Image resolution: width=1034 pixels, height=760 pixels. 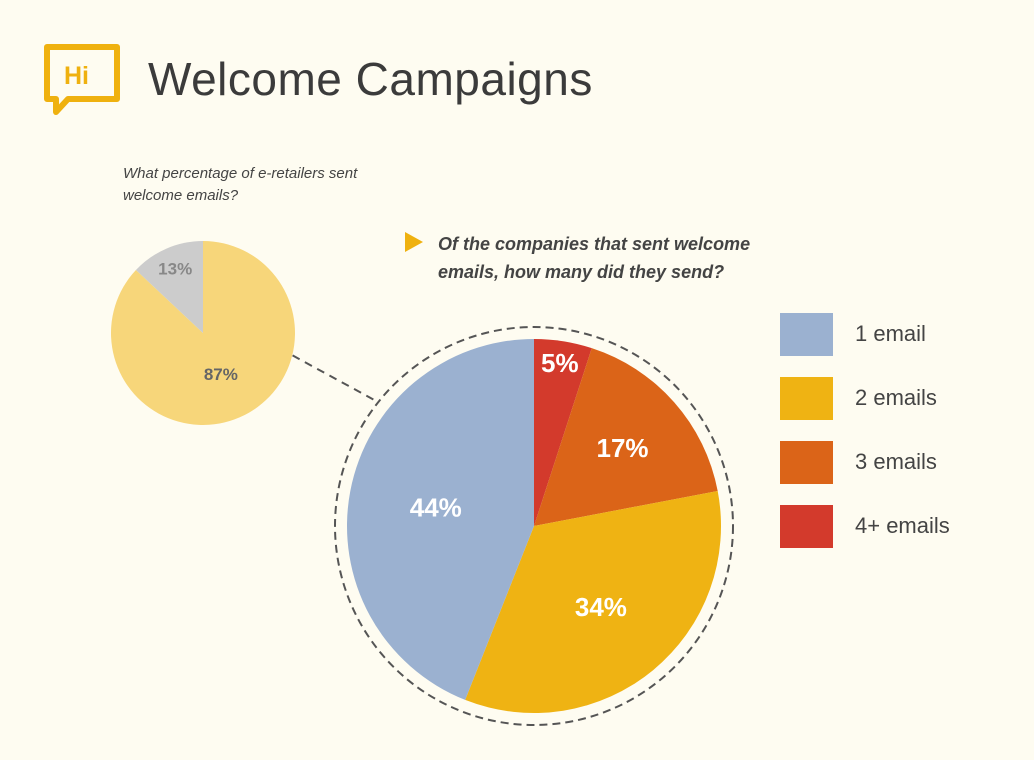 What do you see at coordinates (221, 374) in the screenshot?
I see `data-label: 87%` at bounding box center [221, 374].